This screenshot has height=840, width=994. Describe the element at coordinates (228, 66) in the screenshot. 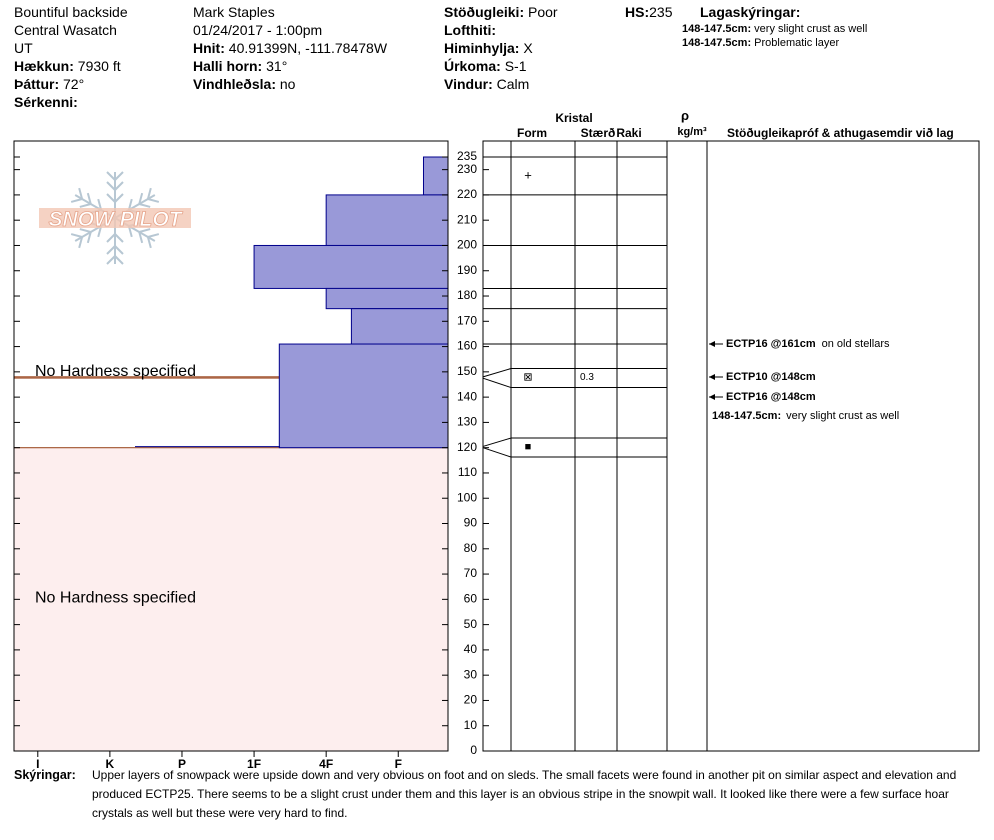

I see `header-label: Halli horn:` at that location.